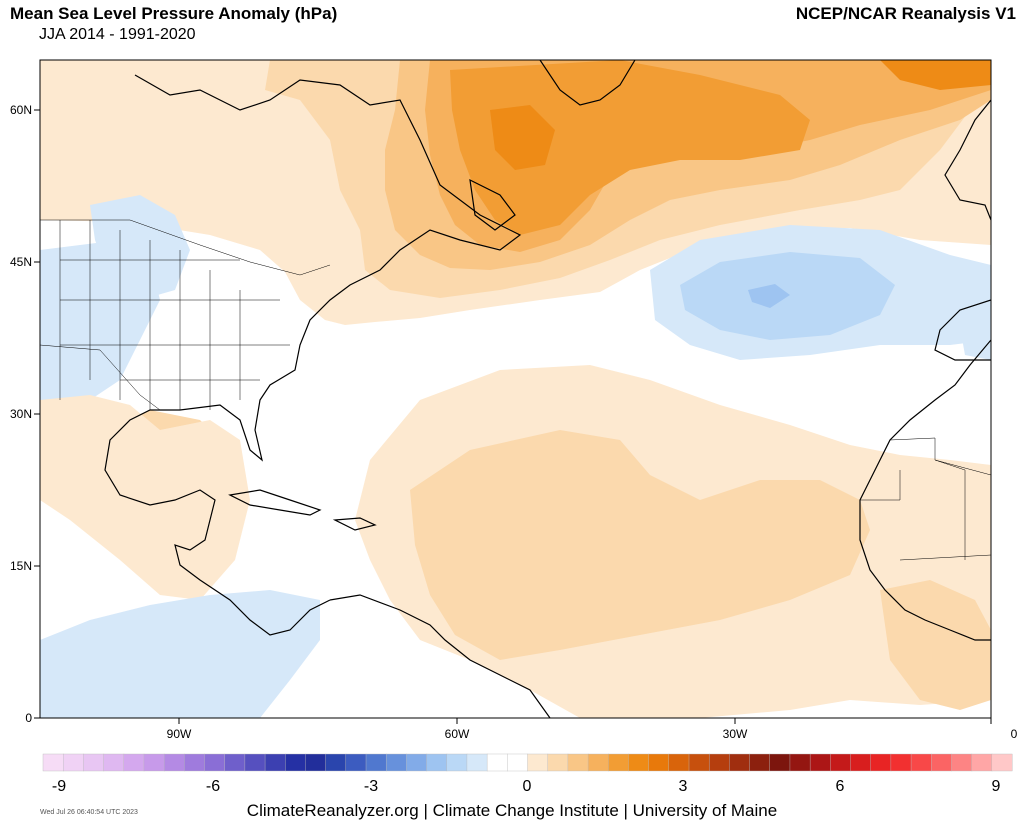 This screenshot has height=826, width=1024. I want to click on lat-label-60n: 60N, so click(21, 110).